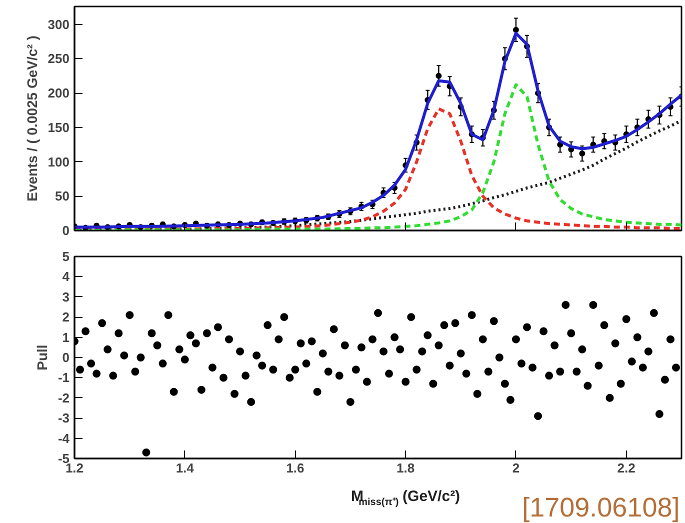  Describe the element at coordinates (62, 196) in the screenshot. I see `y-tick-label: 50` at that location.